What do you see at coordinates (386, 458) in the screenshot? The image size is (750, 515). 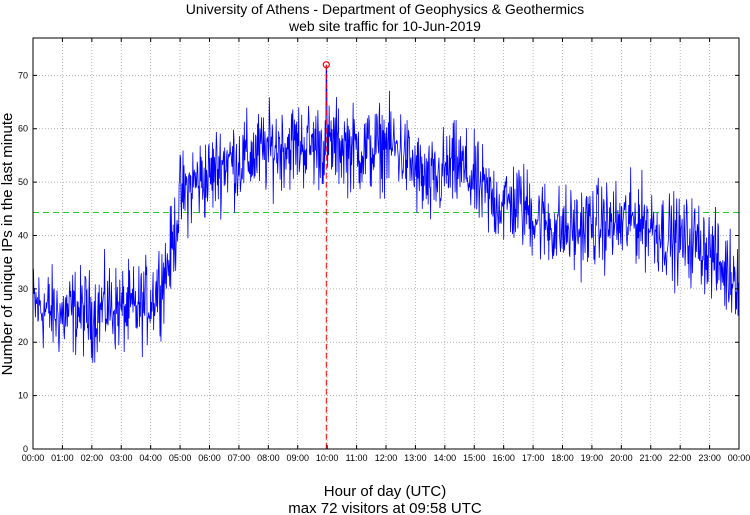 I see `x-tick-label: 12:00` at bounding box center [386, 458].